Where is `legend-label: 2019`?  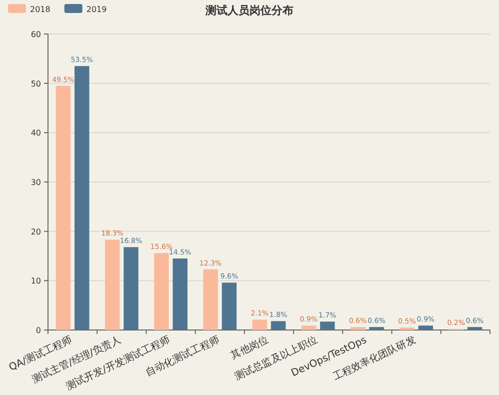
legend-label: 2019 is located at coordinates (96, 9).